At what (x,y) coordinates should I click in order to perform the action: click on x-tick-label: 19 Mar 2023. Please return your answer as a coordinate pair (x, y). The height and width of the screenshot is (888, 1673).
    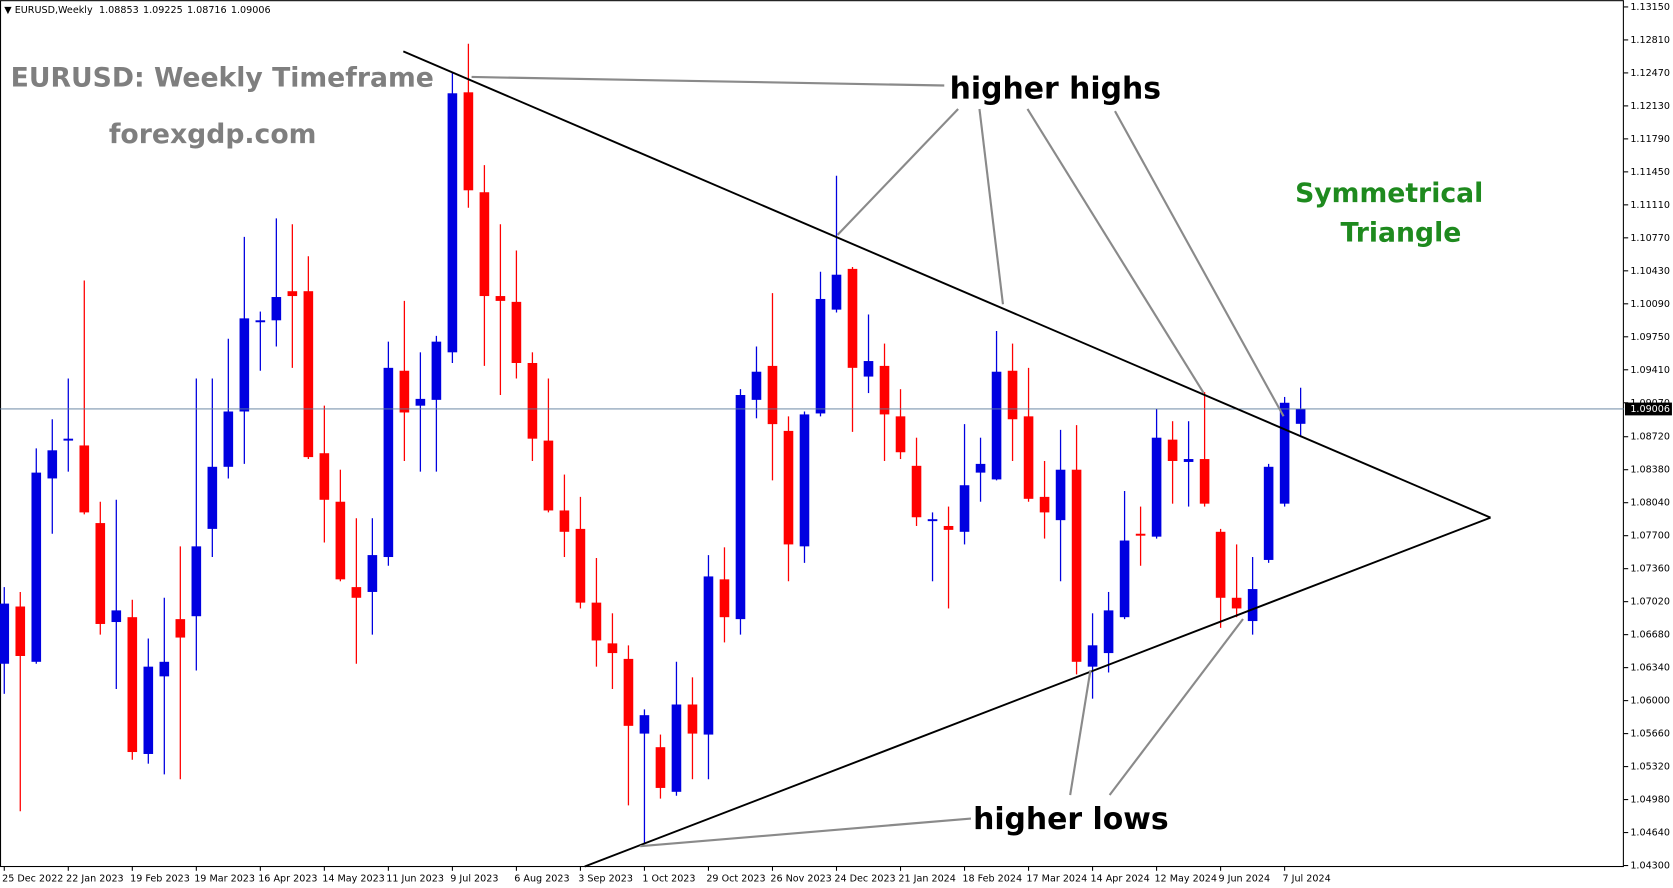
    Looking at the image, I should click on (224, 878).